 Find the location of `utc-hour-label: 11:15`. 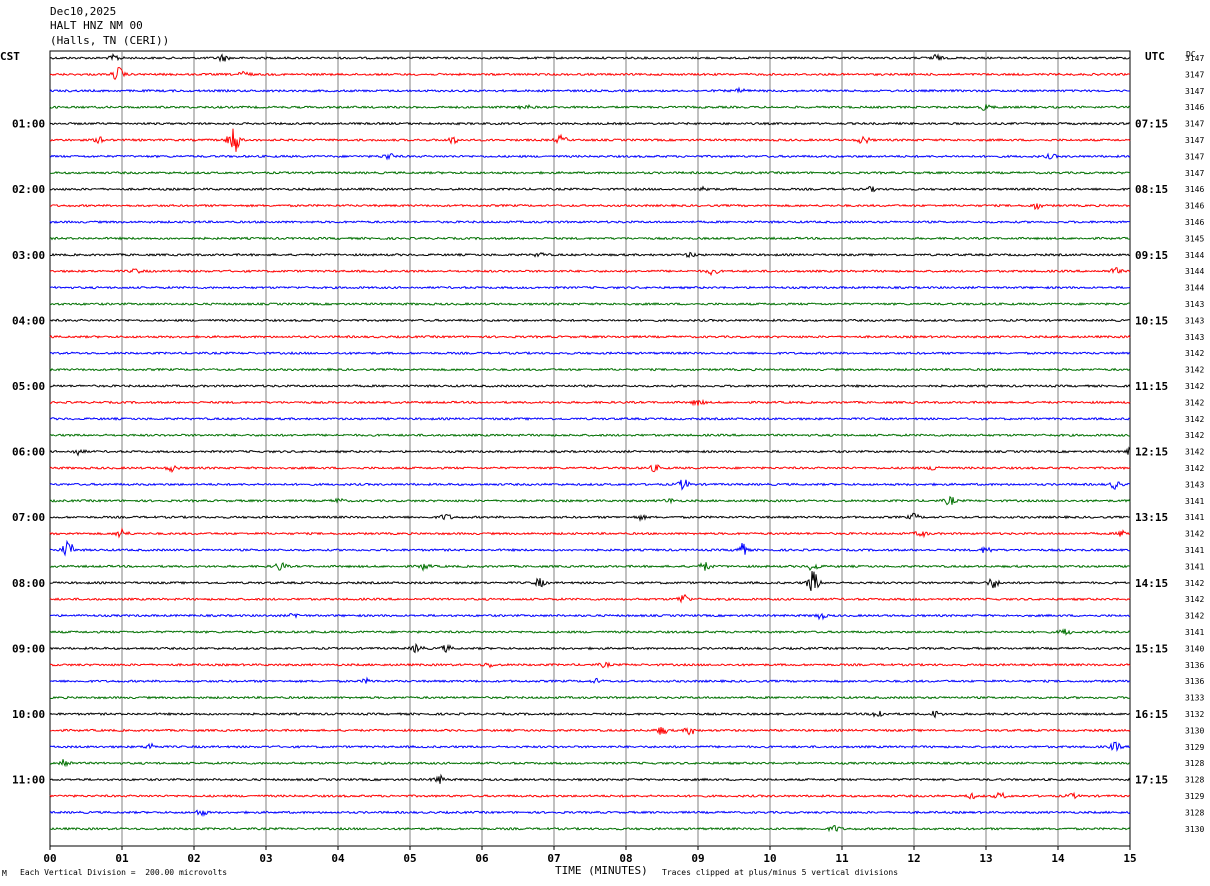

utc-hour-label: 11:15 is located at coordinates (1151, 386).